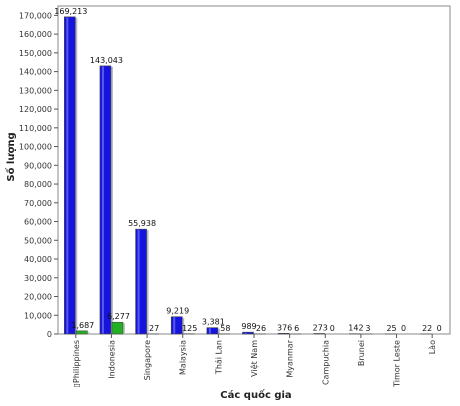 The image size is (460, 406). Describe the element at coordinates (38, 222) in the screenshot. I see `y-tick-label: 60,000` at that location.